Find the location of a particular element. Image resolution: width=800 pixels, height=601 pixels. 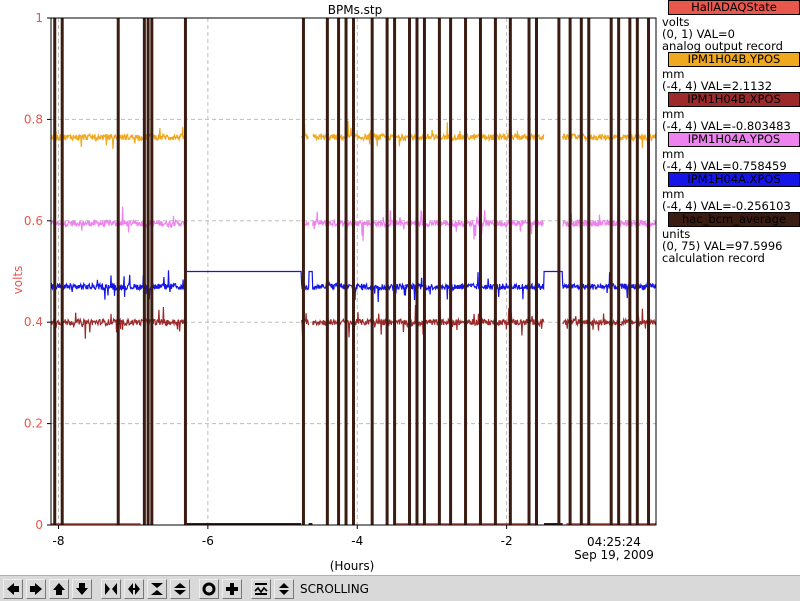

scroll-waveform-icon is located at coordinates (261, 588).